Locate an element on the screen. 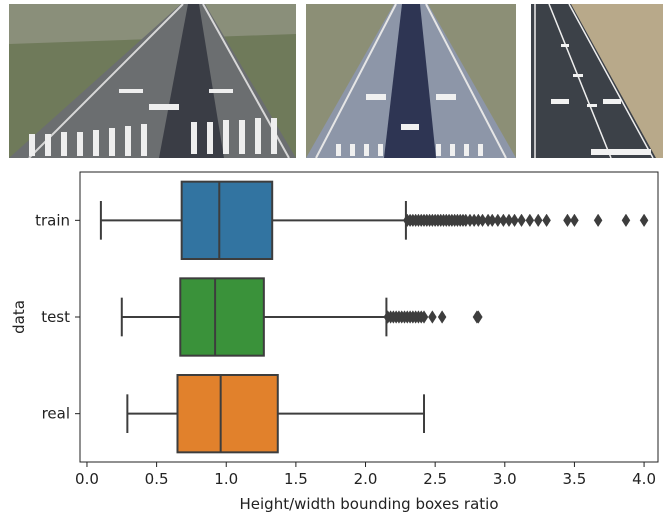 The height and width of the screenshot is (513, 663). x-tick-label: 1.5 is located at coordinates (296, 479).